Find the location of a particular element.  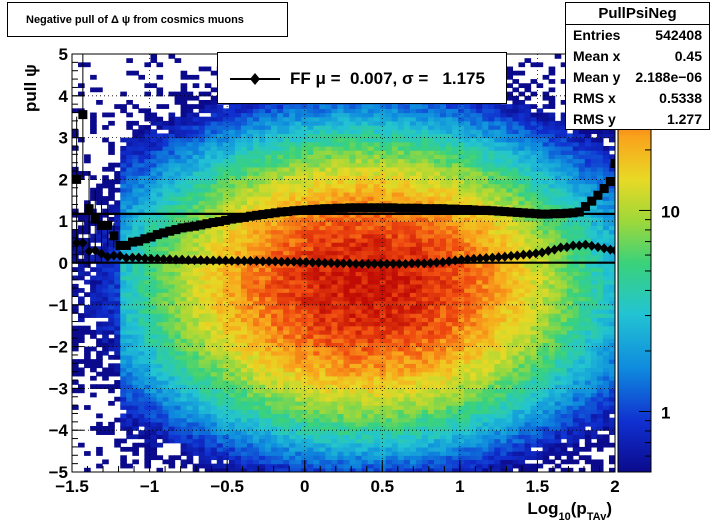

y-tick-label: −5 is located at coordinates (58, 472).